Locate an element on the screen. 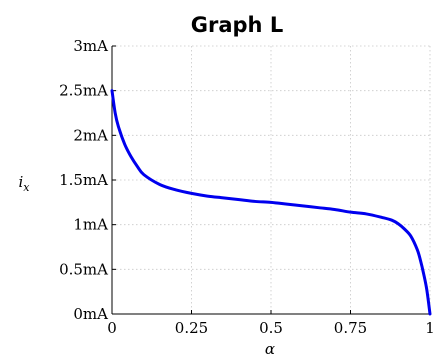  x-tick-label: 0.25 is located at coordinates (191, 328).